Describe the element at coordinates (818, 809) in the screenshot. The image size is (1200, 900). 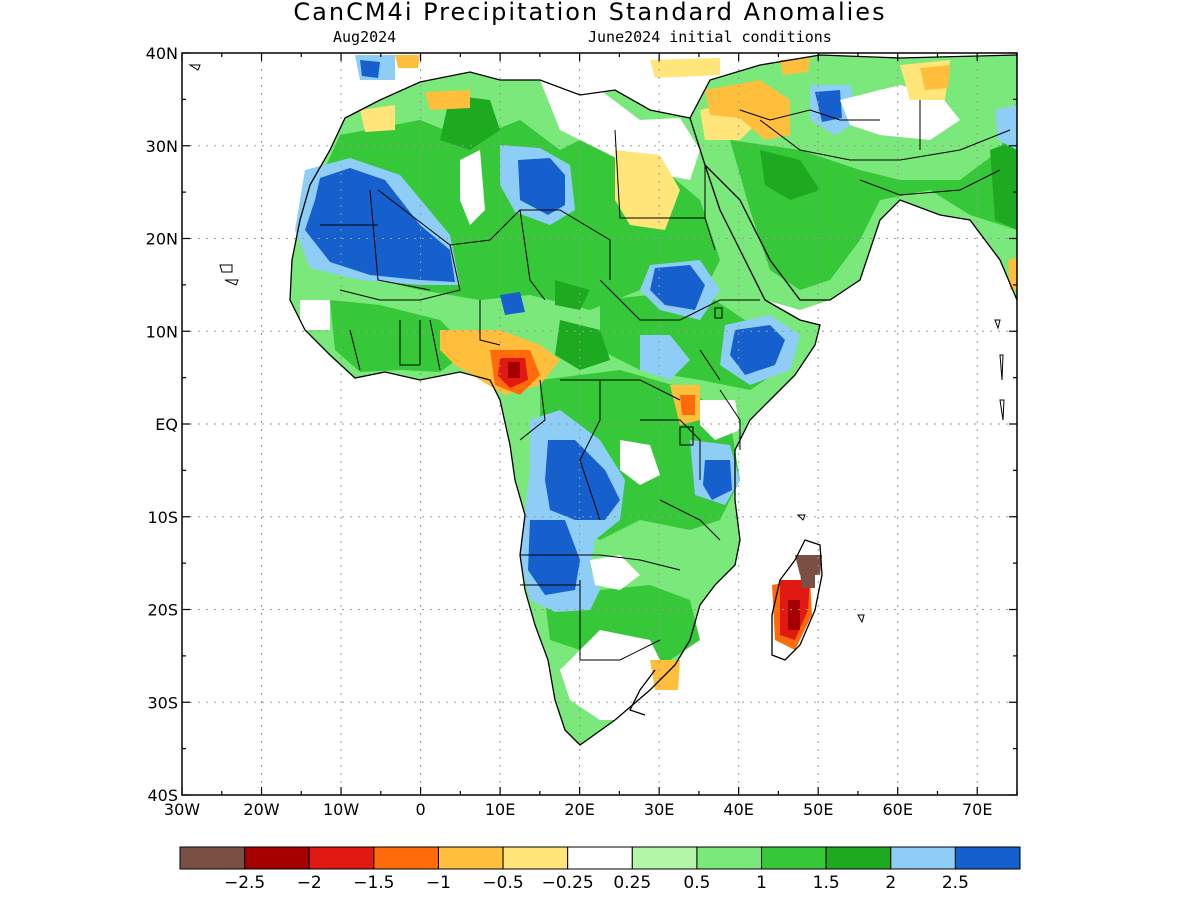
I see `lon-label: 50E` at that location.